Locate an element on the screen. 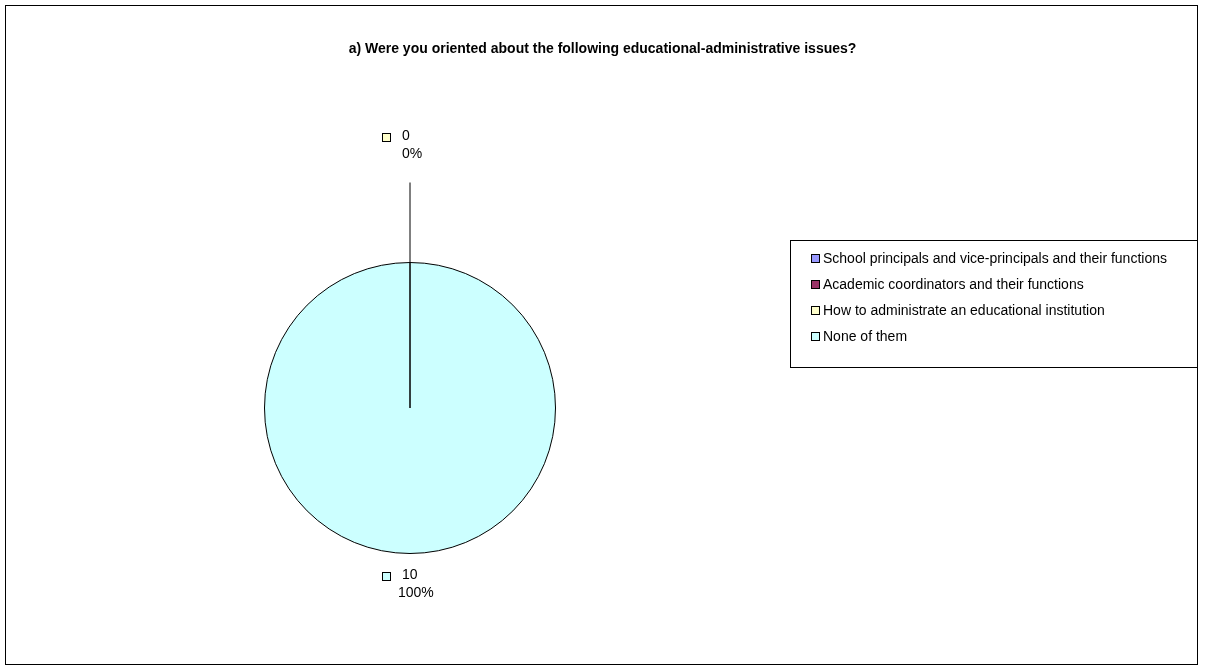  legend-label: None of them is located at coordinates (865, 336).